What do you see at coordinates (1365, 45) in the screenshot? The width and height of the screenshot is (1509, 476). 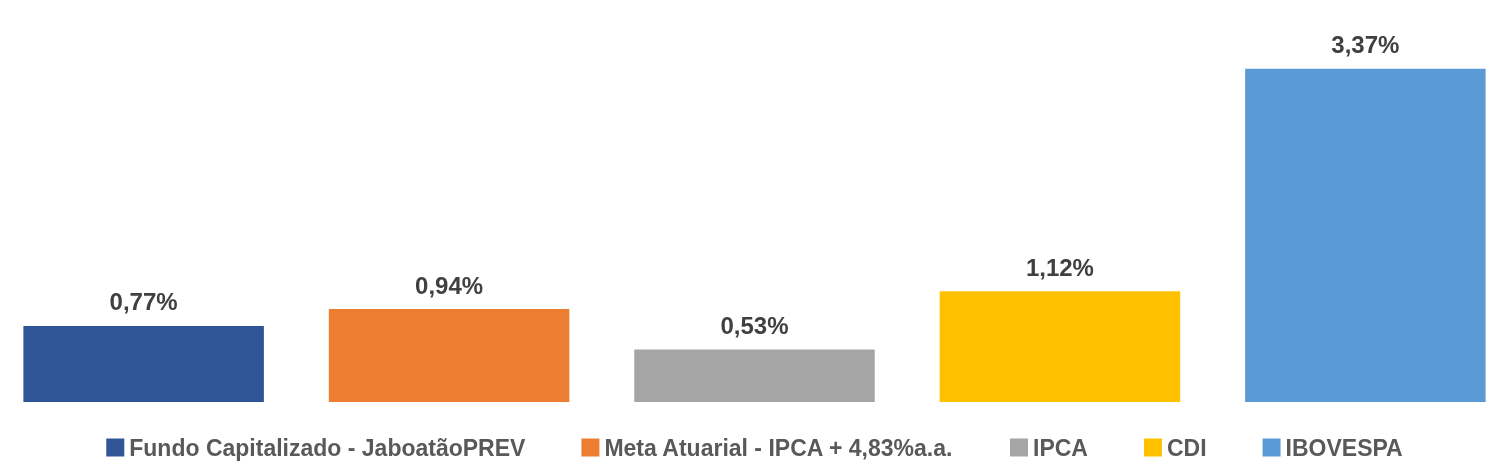 I see `data-label: 3,37%` at bounding box center [1365, 45].